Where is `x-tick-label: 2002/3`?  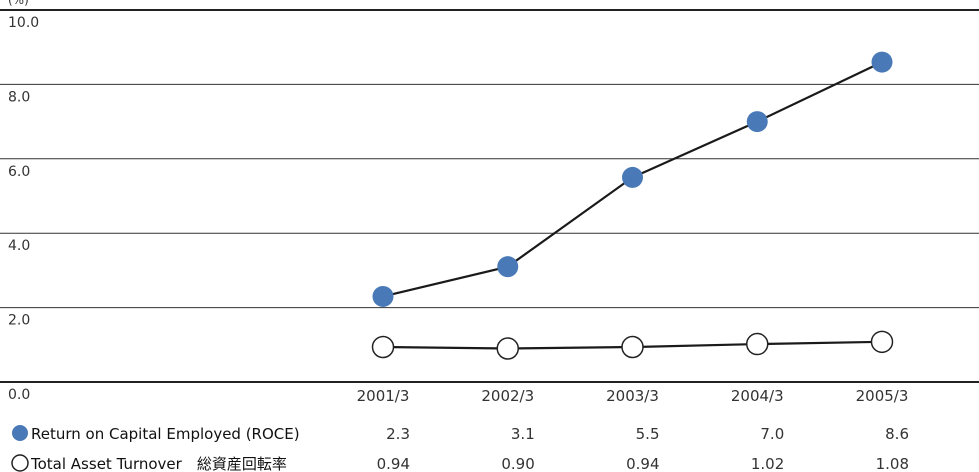
x-tick-label: 2002/3 is located at coordinates (507, 396).